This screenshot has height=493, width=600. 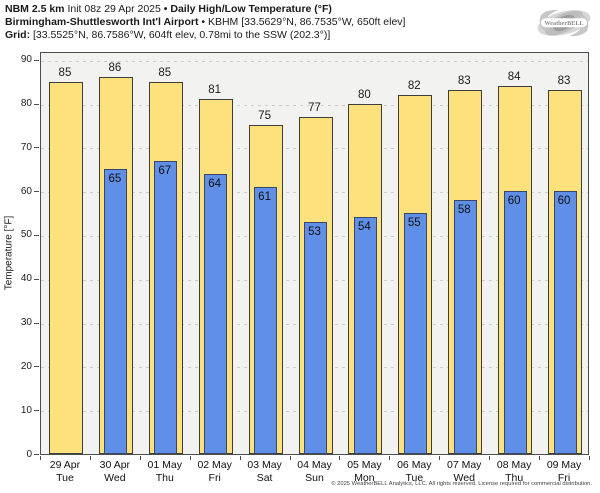 What do you see at coordinates (264, 465) in the screenshot?
I see `x-label-date: 03 May` at bounding box center [264, 465].